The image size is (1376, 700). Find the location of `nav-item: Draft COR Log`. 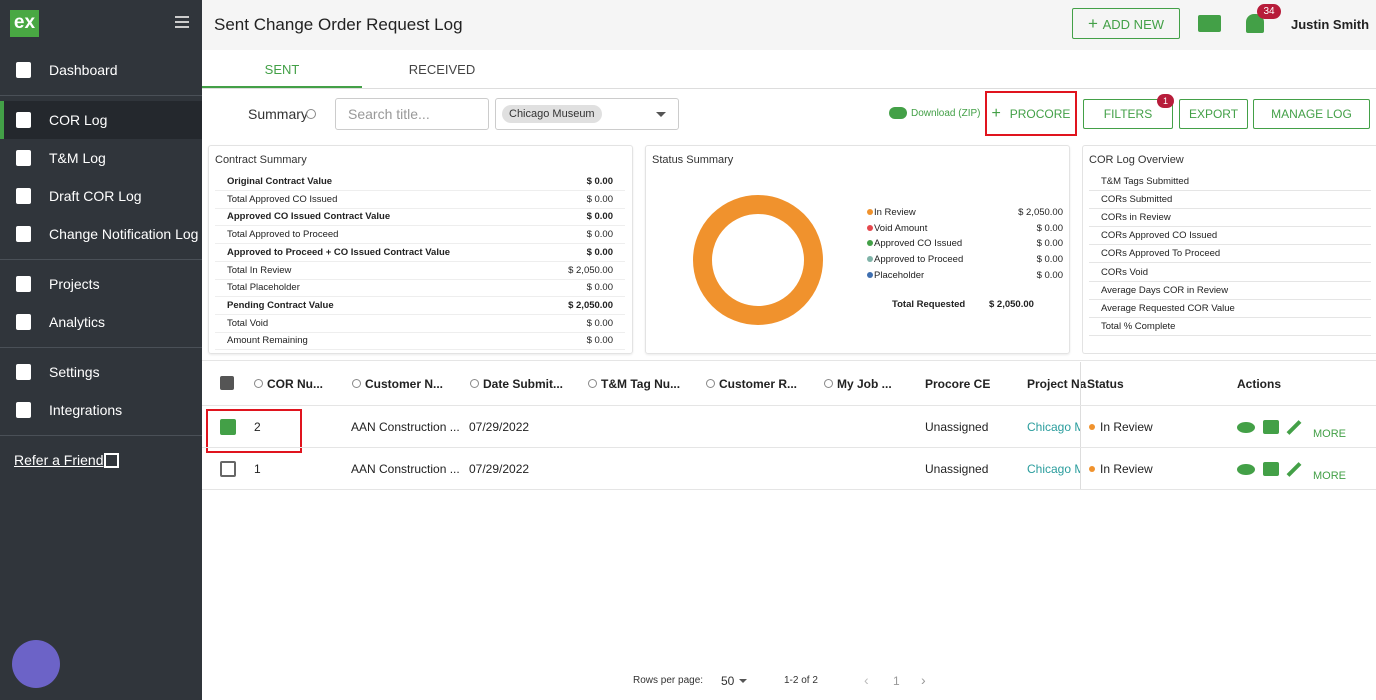

nav-item: Draft COR Log is located at coordinates (95, 196).